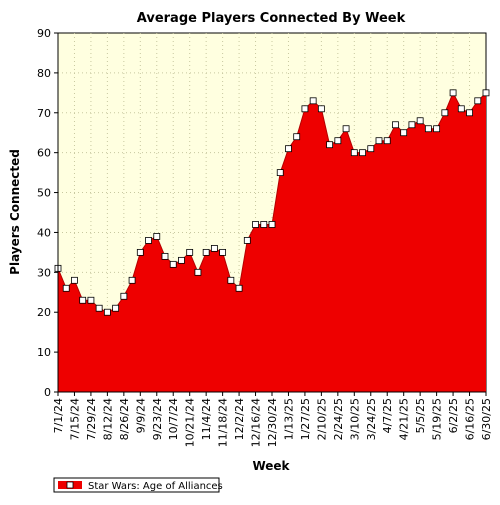  What do you see at coordinates (288, 419) in the screenshot?
I see `x-tick-label: 1/13/25` at bounding box center [288, 419].